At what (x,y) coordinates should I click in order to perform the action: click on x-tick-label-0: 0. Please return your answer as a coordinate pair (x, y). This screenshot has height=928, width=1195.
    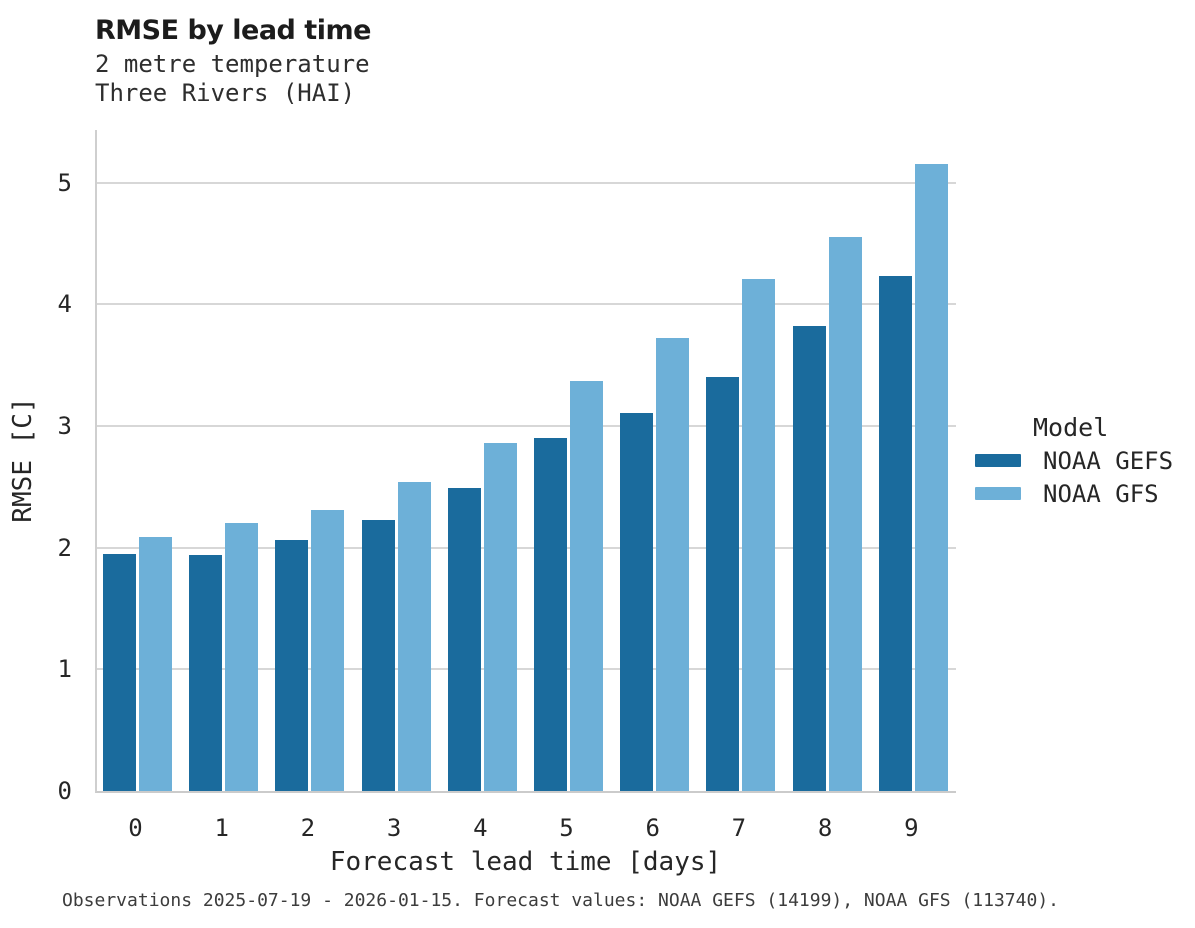
    Looking at the image, I should click on (135, 828).